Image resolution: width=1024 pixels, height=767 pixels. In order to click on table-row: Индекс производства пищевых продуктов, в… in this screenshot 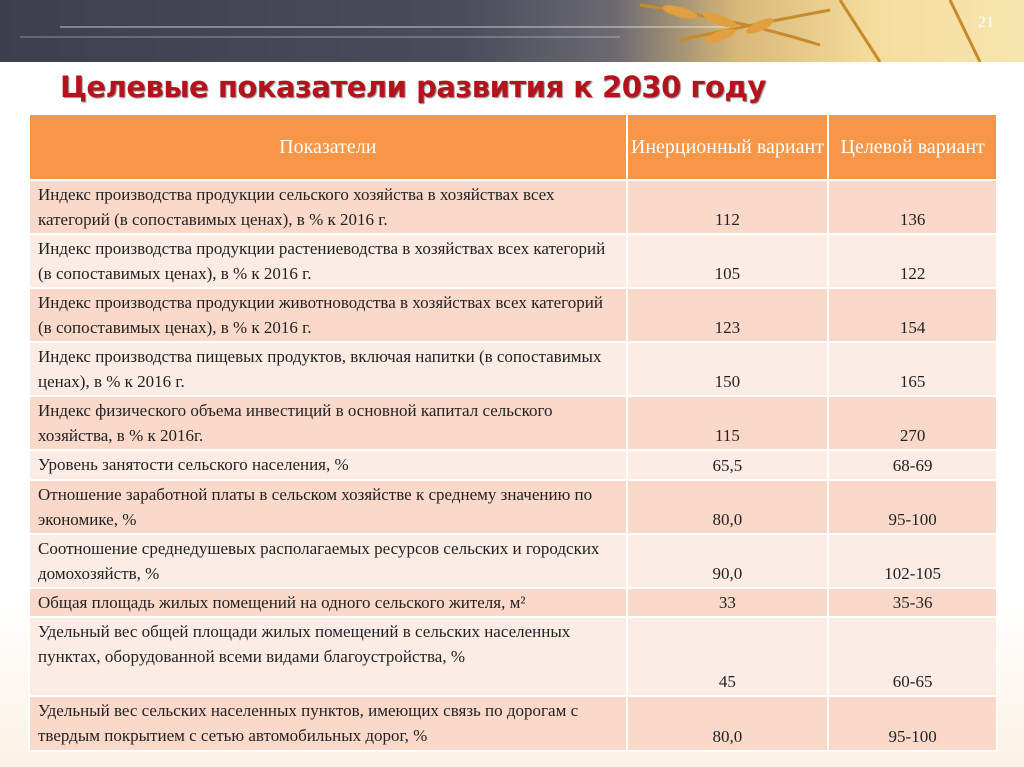, I will do `click(513, 369)`.